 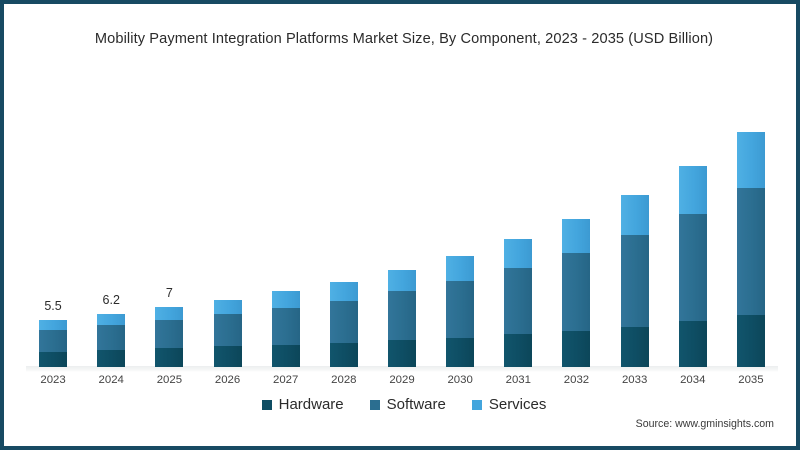 I want to click on x-axis-tick-label: 2030, so click(x=460, y=380).